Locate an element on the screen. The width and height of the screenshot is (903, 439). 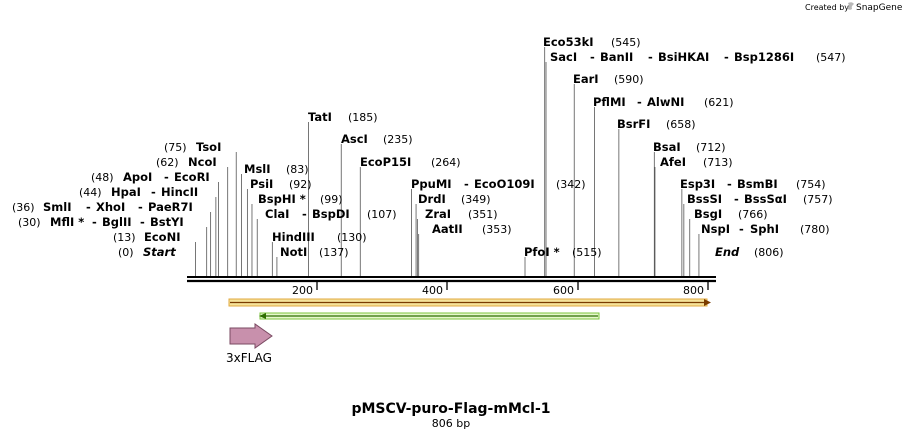
site-name: MslI is located at coordinates (257, 169).